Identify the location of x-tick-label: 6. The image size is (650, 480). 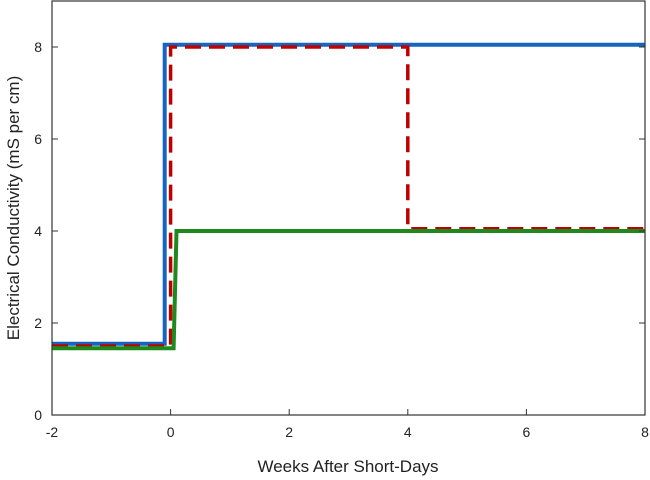
(527, 432).